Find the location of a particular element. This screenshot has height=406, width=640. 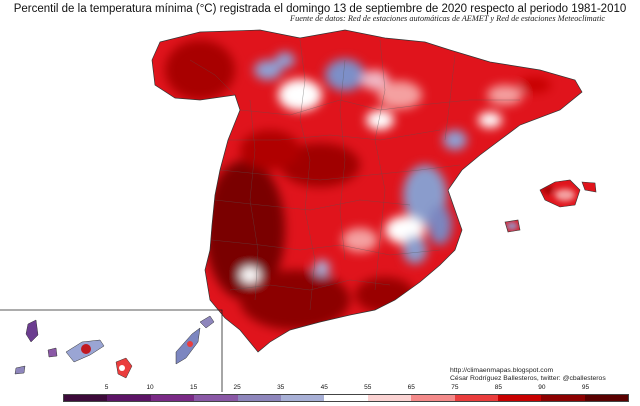

colorbar-tick-label: 10 is located at coordinates (150, 387).